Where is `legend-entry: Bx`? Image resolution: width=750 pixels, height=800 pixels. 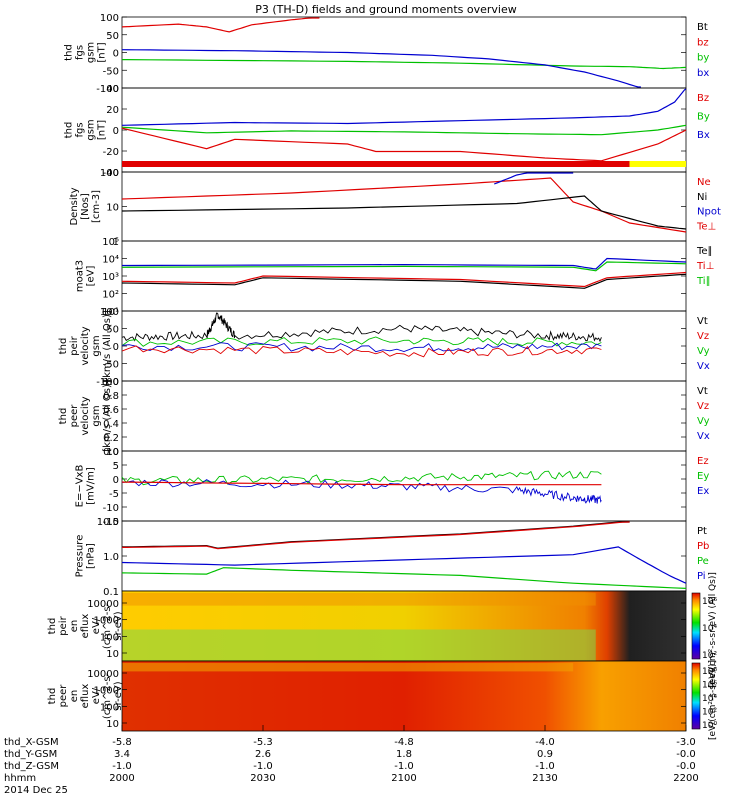 legend-entry: Bx is located at coordinates (703, 135).